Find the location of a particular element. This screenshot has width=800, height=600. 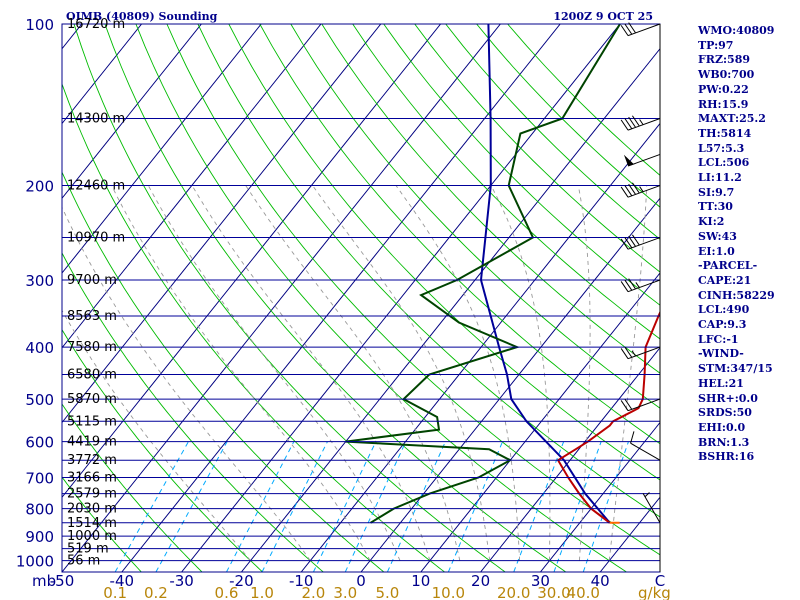

index-item: SI:9.7 is located at coordinates (716, 192).